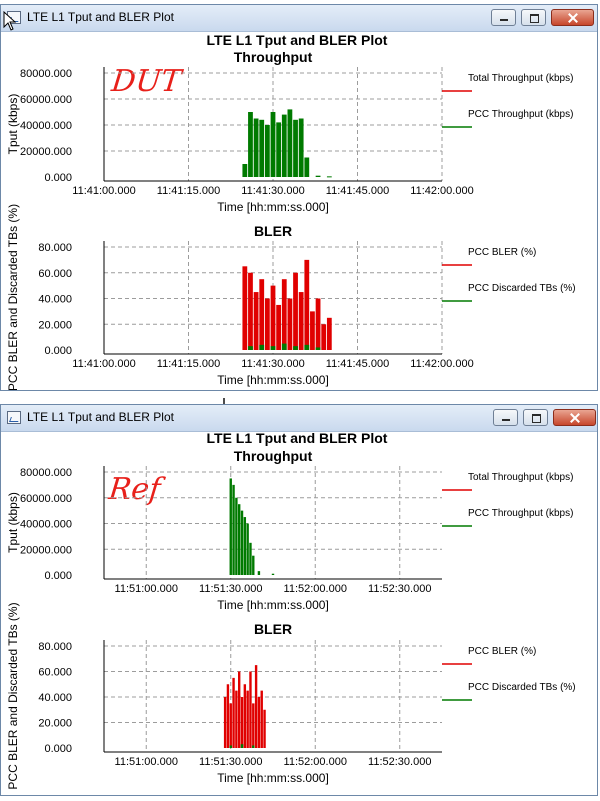 The width and height of the screenshot is (600, 801). Describe the element at coordinates (146, 589) in the screenshot. I see `x-tick-label: 11:51:00.000` at that location.